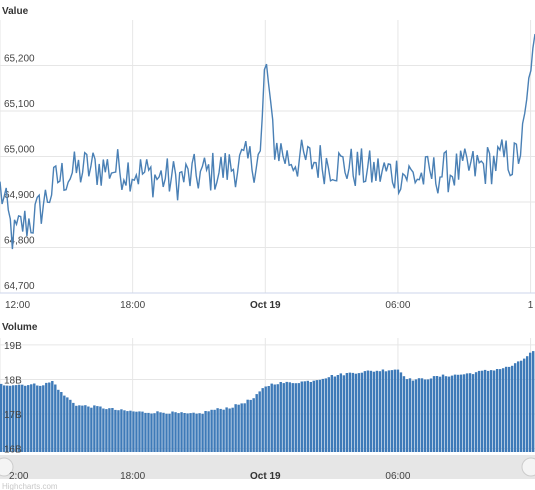  Describe the element at coordinates (210, 476) in the screenshot. I see `navigator-x-axis: 2:00 18:00 Oct 19 06:00` at that location.